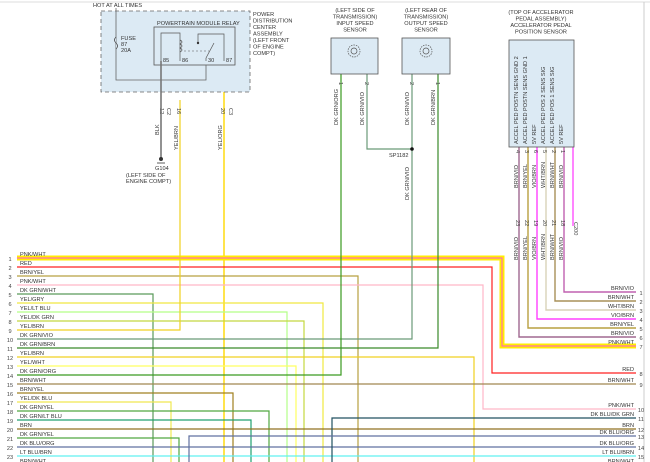 The height and width of the screenshot is (462, 650). Describe the element at coordinates (628, 426) in the screenshot. I see `right-wire-label: BRN` at that location.